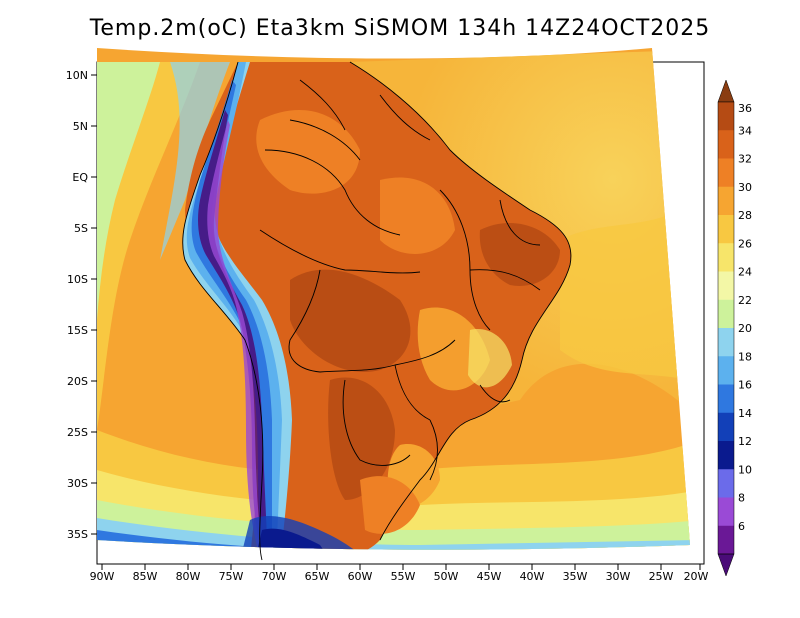 This screenshot has height=618, width=800. I want to click on lon-tick-label-20w: 20W, so click(696, 576).